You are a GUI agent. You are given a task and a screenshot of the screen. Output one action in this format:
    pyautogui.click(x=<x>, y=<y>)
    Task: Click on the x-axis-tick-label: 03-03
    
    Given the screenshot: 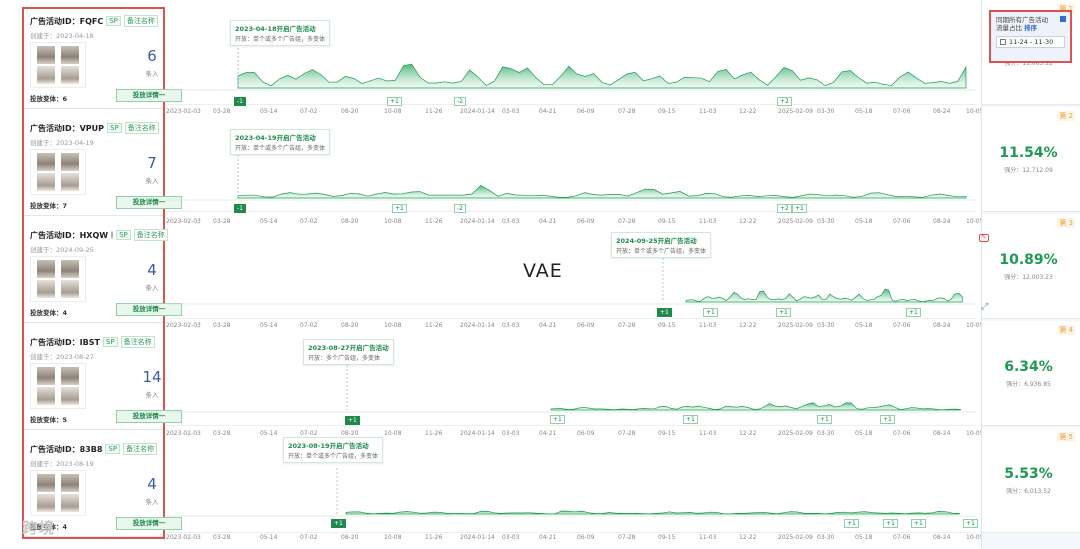 What is the action you would take?
    pyautogui.click(x=511, y=325)
    